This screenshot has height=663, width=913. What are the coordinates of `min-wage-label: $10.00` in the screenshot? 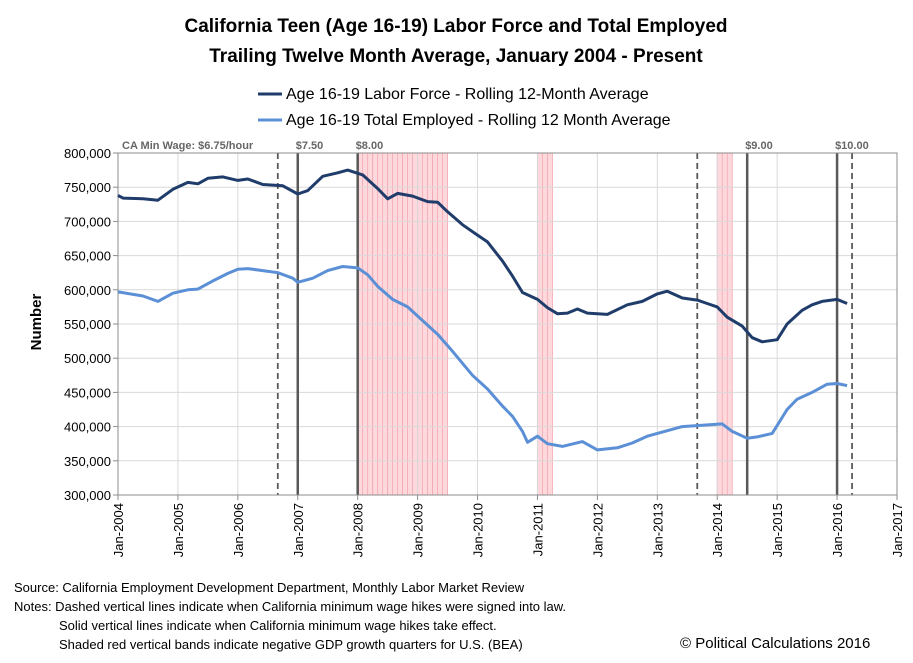 It's located at (852, 146).